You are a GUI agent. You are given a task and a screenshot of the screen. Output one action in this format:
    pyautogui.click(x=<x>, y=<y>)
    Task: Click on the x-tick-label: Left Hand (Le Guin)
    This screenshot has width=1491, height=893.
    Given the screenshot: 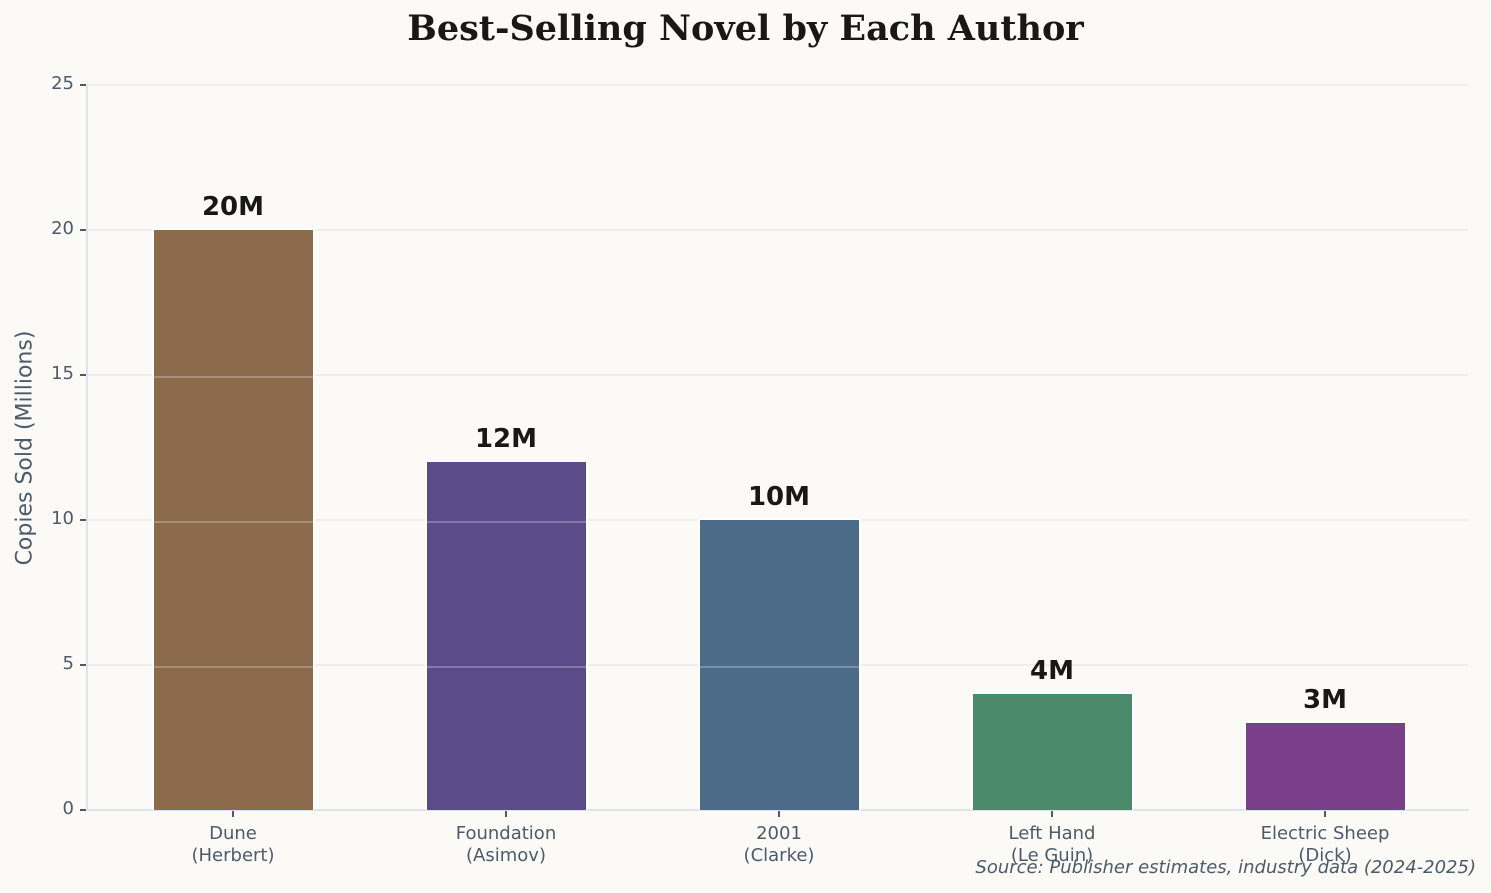 What is the action you would take?
    pyautogui.click(x=1052, y=844)
    